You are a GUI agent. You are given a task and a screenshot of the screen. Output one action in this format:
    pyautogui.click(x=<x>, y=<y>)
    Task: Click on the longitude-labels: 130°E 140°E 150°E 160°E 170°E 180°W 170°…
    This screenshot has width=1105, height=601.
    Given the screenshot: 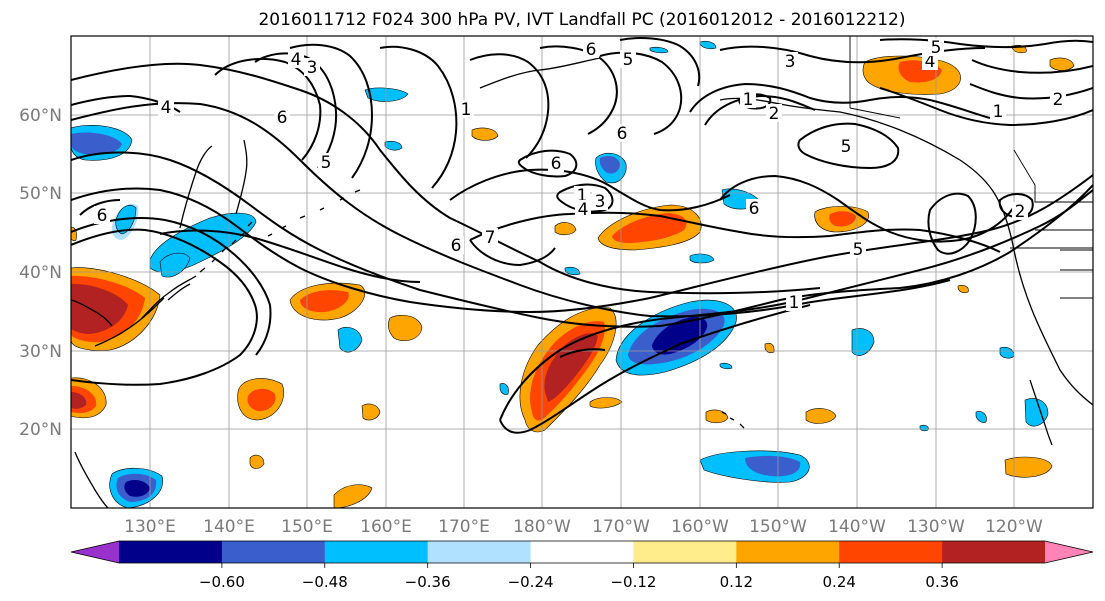 What is the action you would take?
    pyautogui.click(x=583, y=527)
    